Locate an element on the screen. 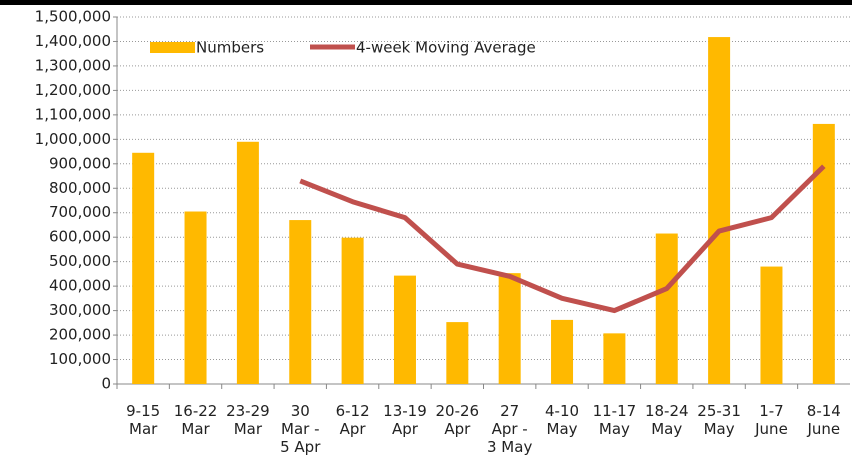 The height and width of the screenshot is (470, 852). legend-swatch is located at coordinates (172, 47).